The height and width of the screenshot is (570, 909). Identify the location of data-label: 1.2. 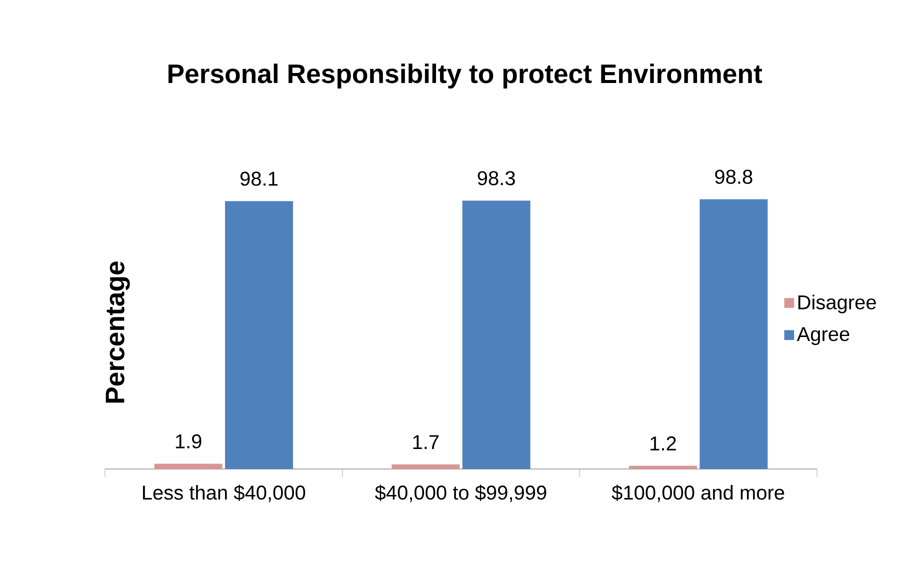
(663, 443).